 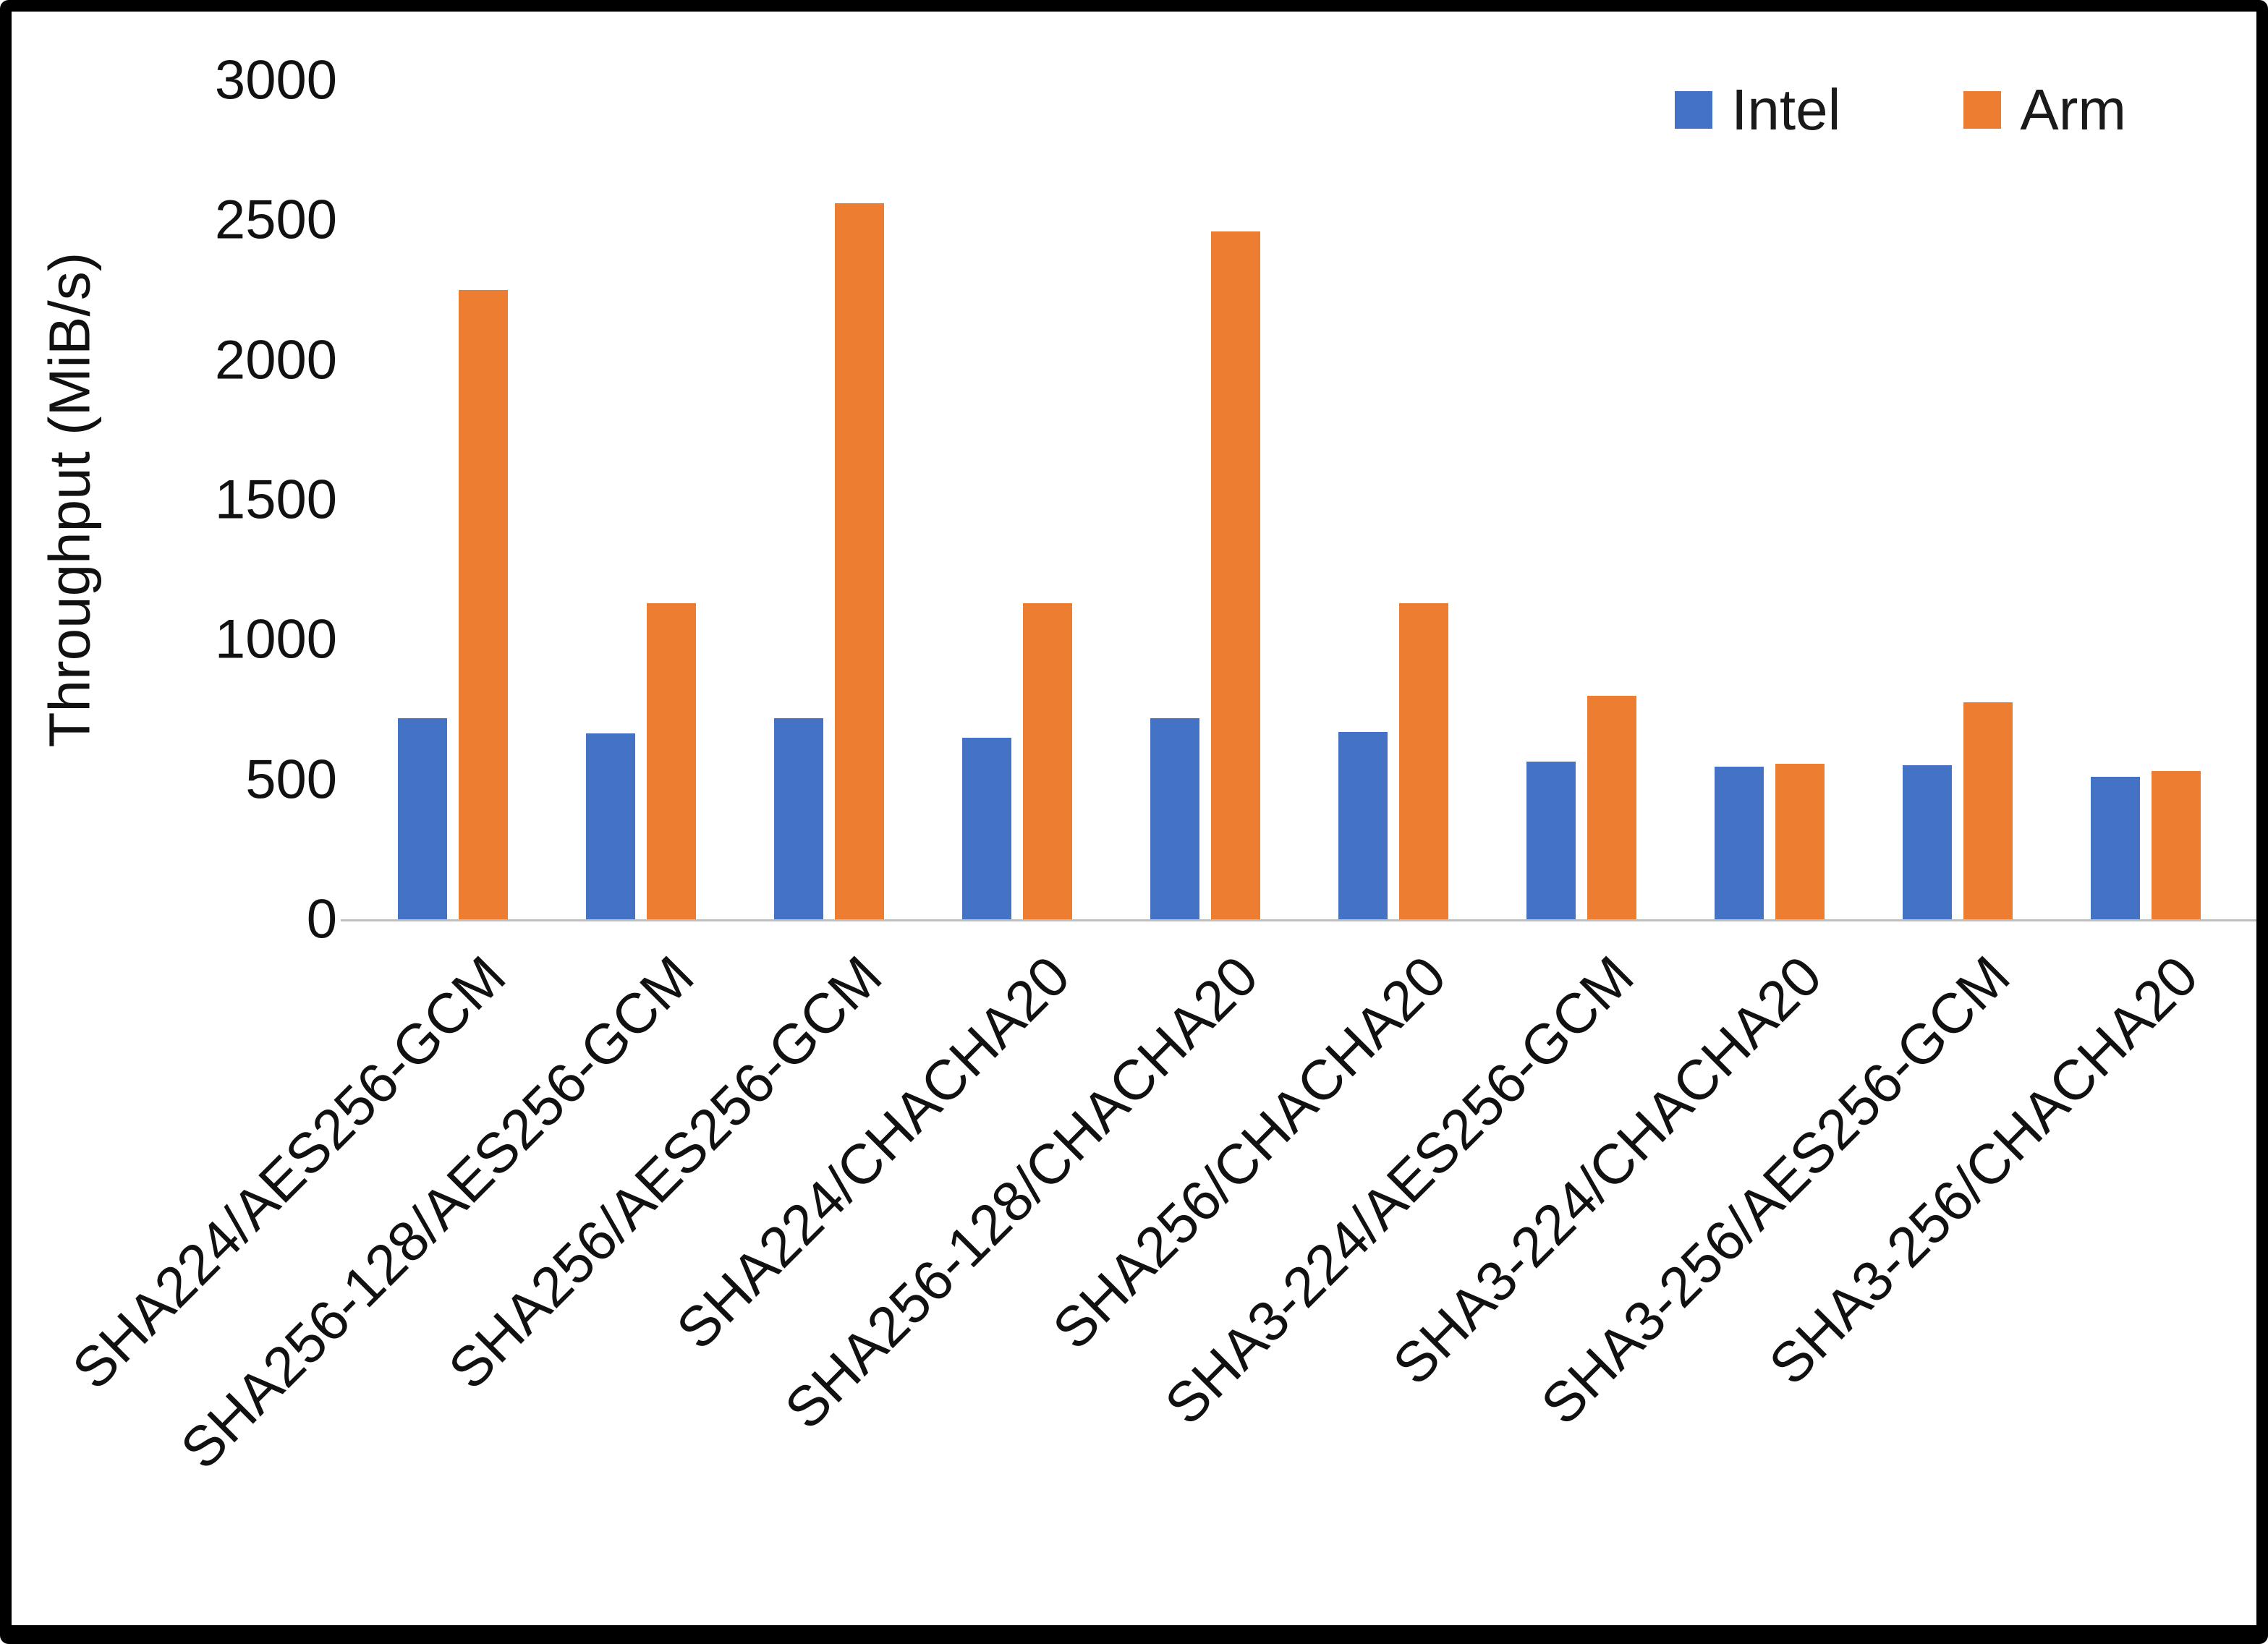 What do you see at coordinates (2073, 109) in the screenshot?
I see `legend-label: Arm` at bounding box center [2073, 109].